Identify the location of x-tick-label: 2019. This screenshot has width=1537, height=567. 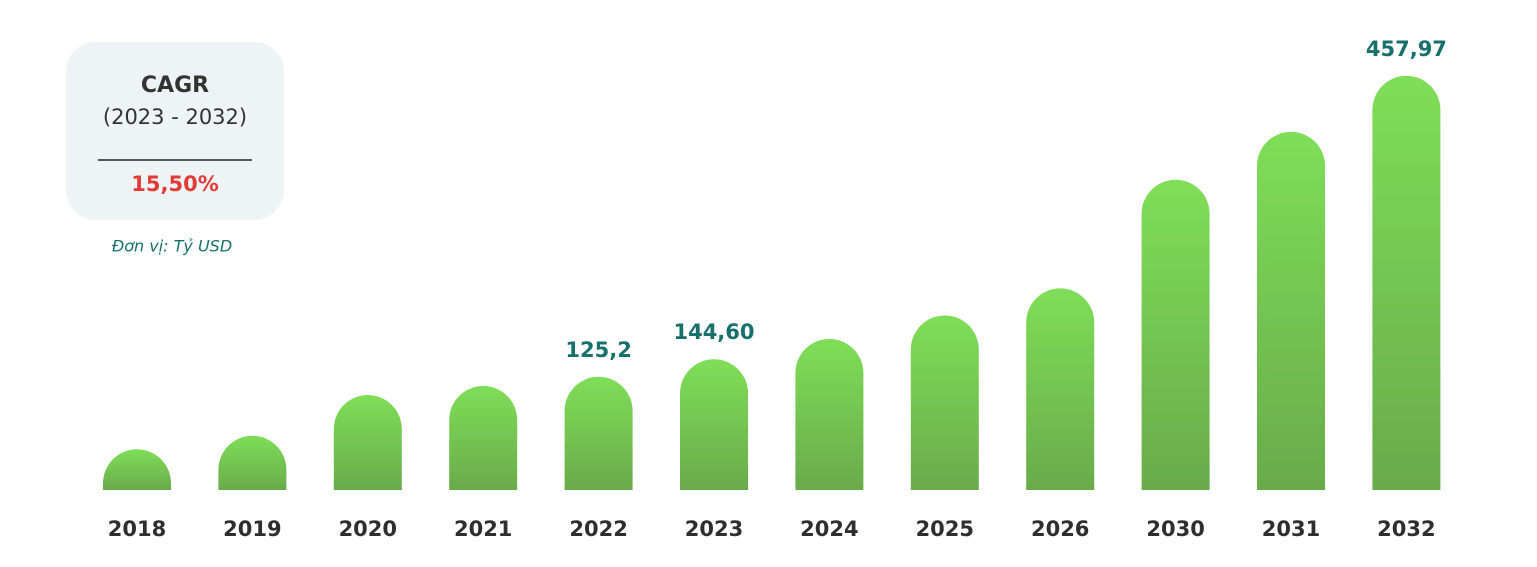
(252, 529).